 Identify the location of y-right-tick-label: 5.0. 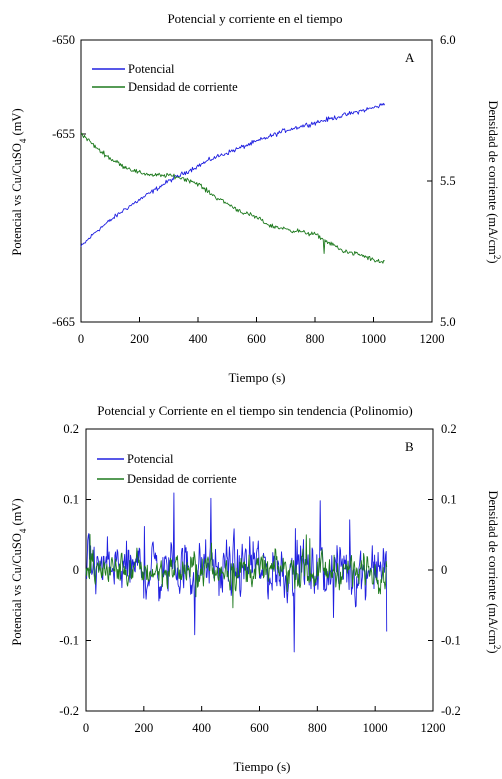
(448, 322).